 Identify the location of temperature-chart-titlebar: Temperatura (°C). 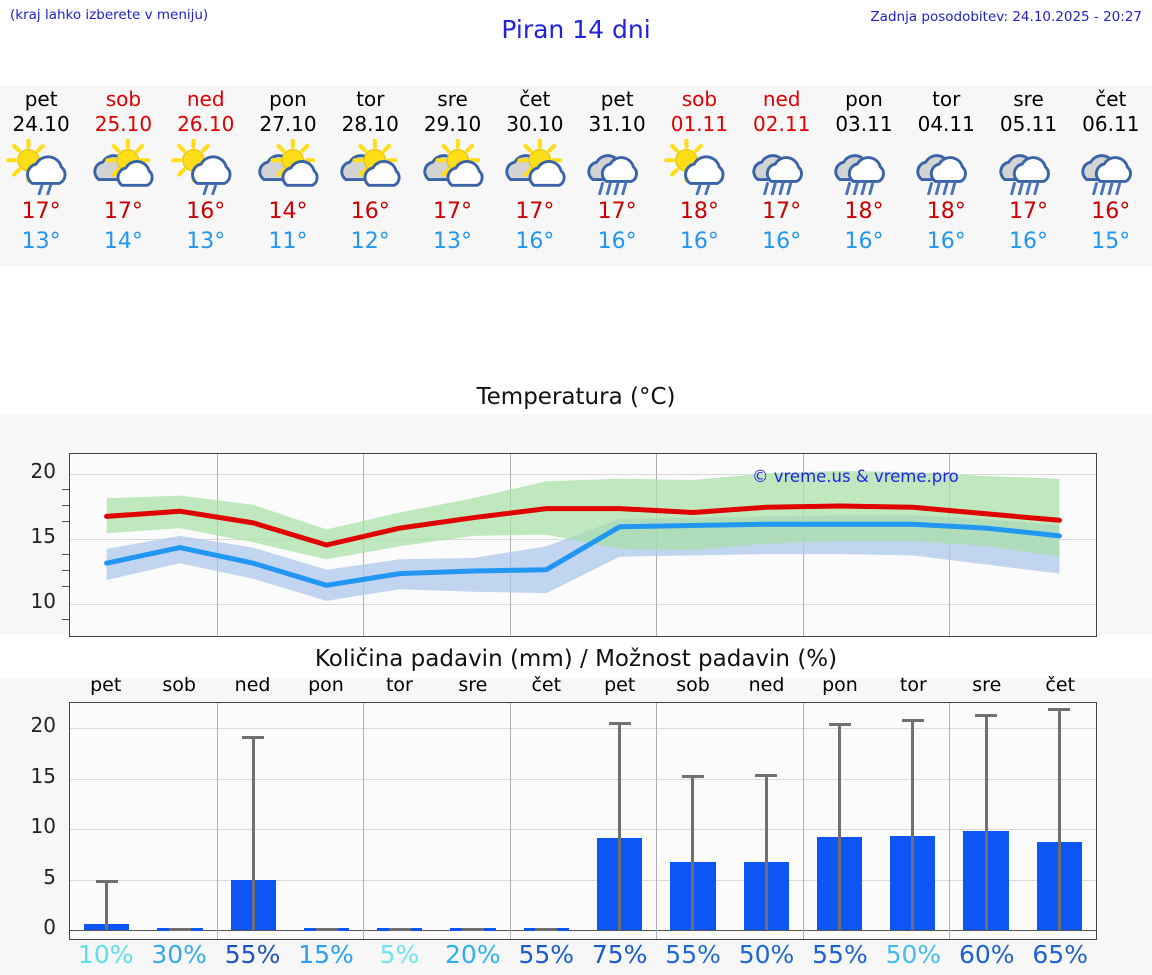
(576, 397).